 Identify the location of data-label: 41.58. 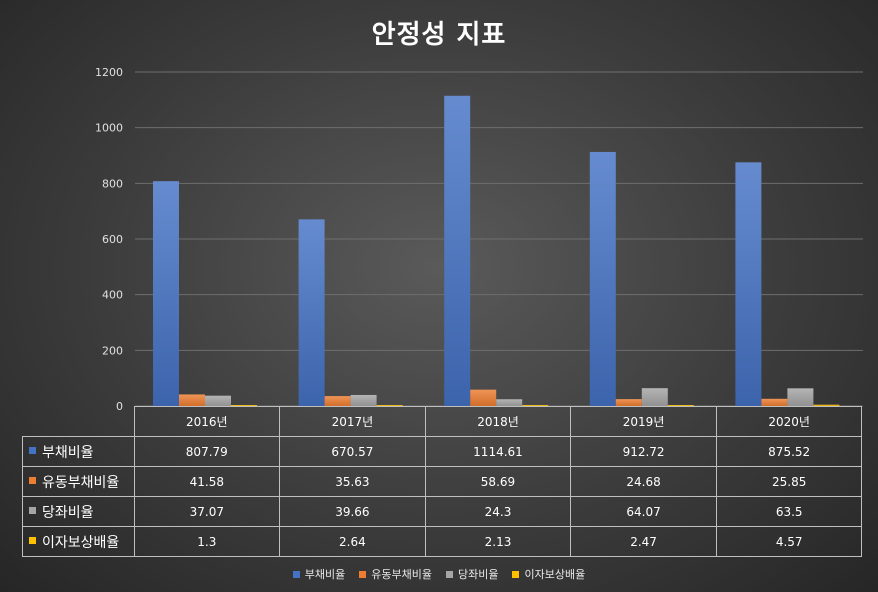
(207, 481).